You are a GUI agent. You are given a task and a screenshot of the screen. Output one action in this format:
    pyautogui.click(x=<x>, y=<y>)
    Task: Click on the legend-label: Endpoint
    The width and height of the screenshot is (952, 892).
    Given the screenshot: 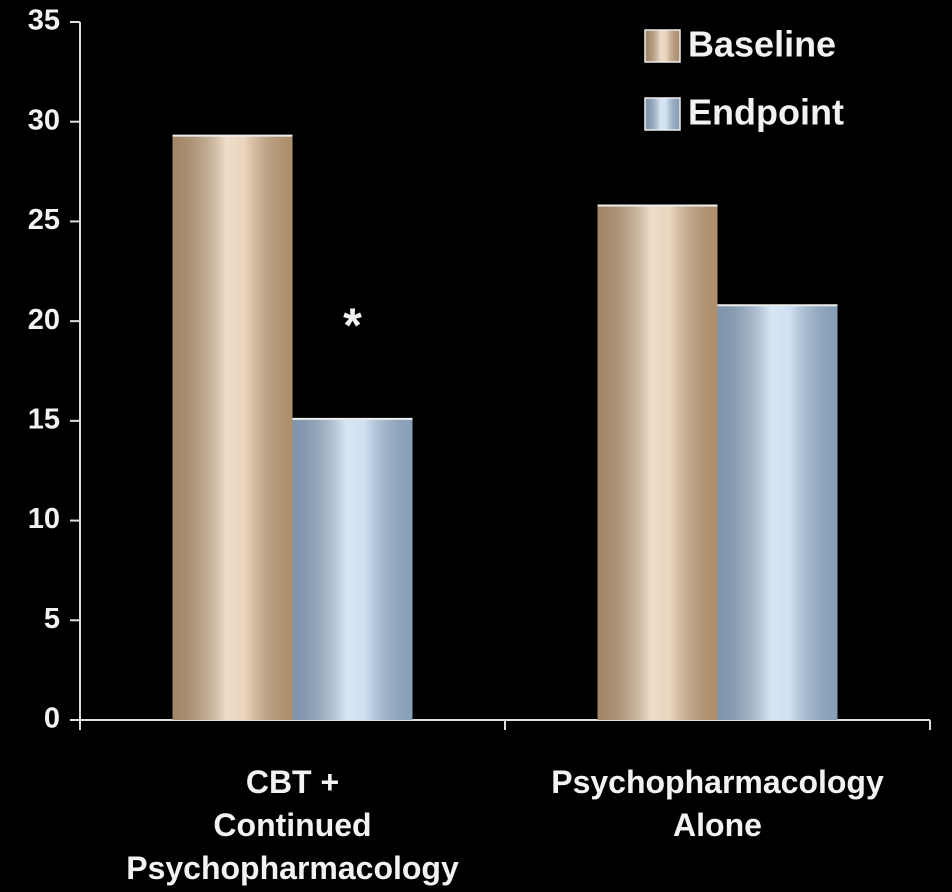 What is the action you would take?
    pyautogui.click(x=766, y=112)
    